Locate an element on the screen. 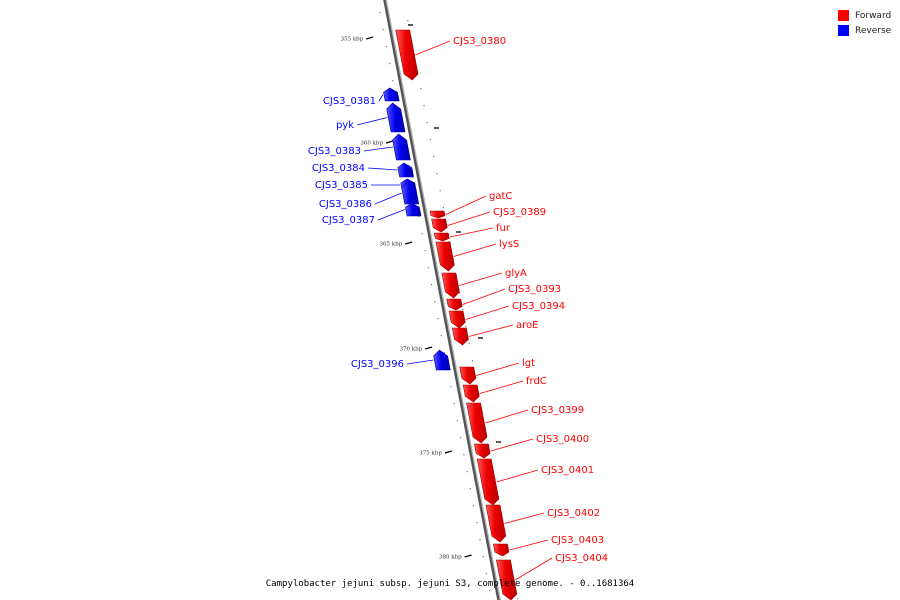 The width and height of the screenshot is (900, 600). gene-label: CJS3_0403 is located at coordinates (577, 540).